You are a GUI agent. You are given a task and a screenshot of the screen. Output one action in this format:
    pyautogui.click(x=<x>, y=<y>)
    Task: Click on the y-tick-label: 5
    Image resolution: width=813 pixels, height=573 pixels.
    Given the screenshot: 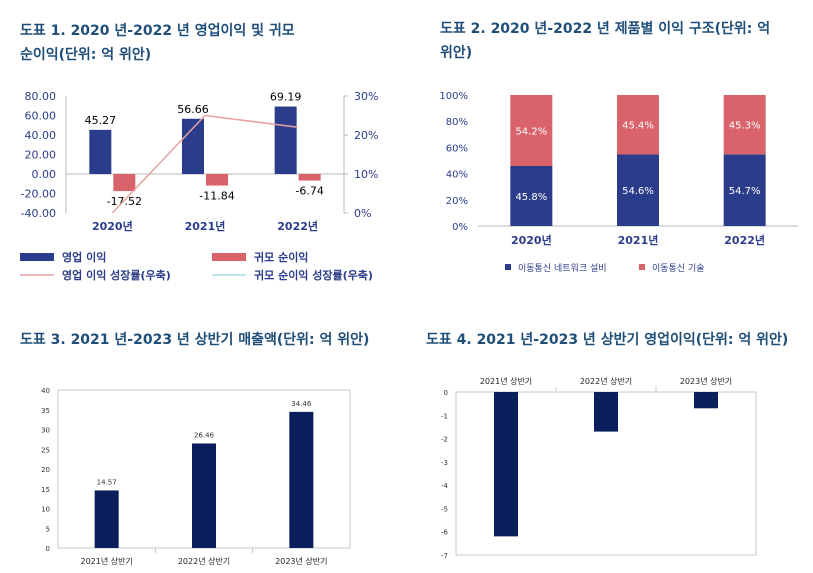 What is the action you would take?
    pyautogui.click(x=48, y=529)
    